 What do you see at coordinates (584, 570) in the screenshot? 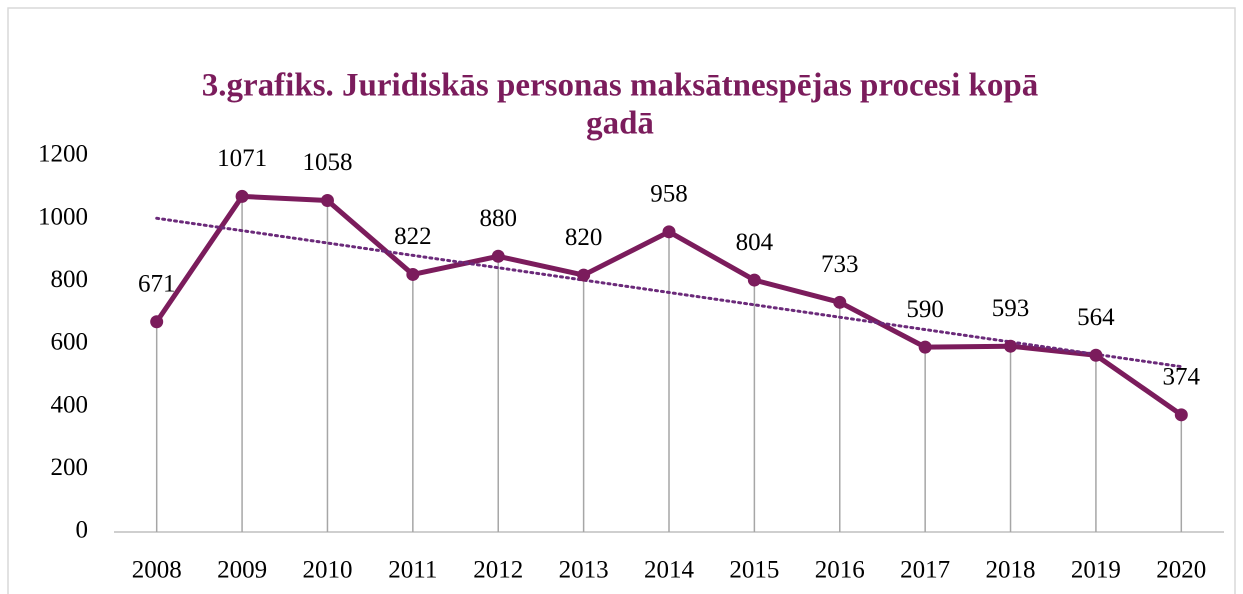
I see `x-tick-label: 2013` at bounding box center [584, 570].